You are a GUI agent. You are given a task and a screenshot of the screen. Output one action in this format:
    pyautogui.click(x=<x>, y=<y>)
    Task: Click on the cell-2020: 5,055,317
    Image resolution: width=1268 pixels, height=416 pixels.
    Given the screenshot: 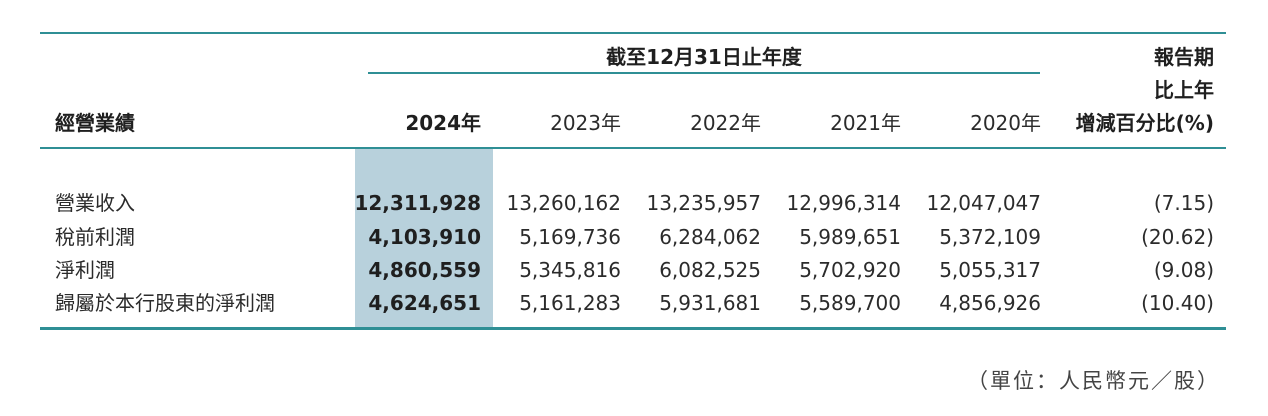 What is the action you would take?
    pyautogui.click(x=990, y=270)
    